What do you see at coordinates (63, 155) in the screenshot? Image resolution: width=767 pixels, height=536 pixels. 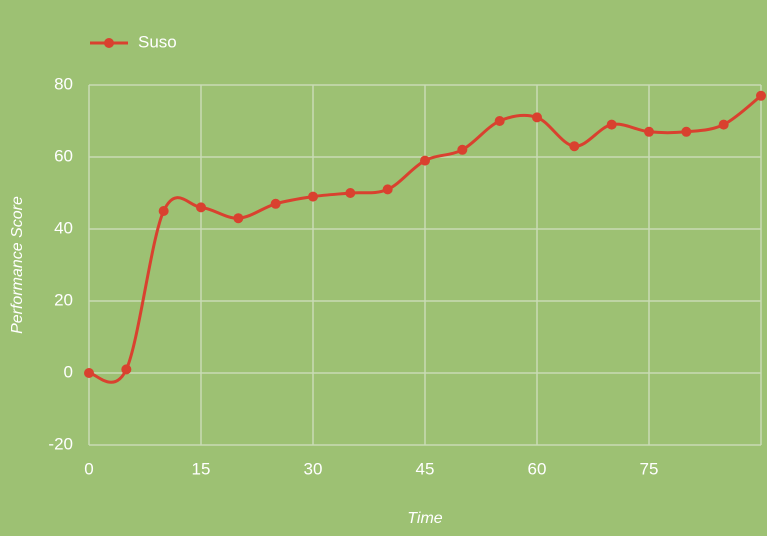 I see `y-tick-label: 60` at bounding box center [63, 155].